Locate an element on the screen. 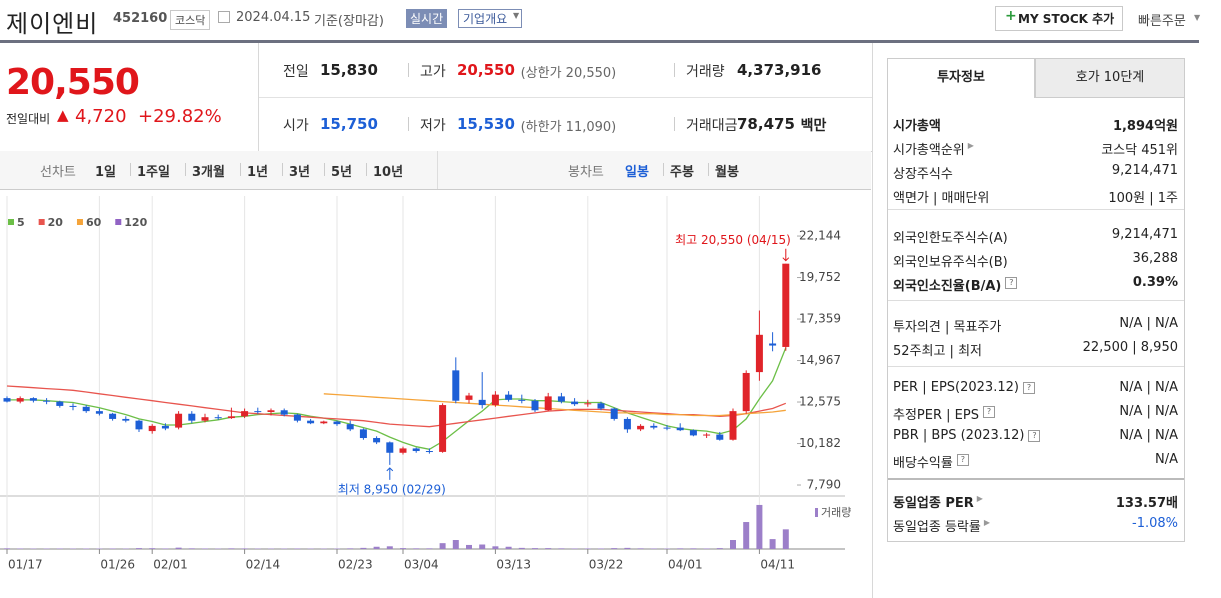  tab: 5년 is located at coordinates (342, 172).